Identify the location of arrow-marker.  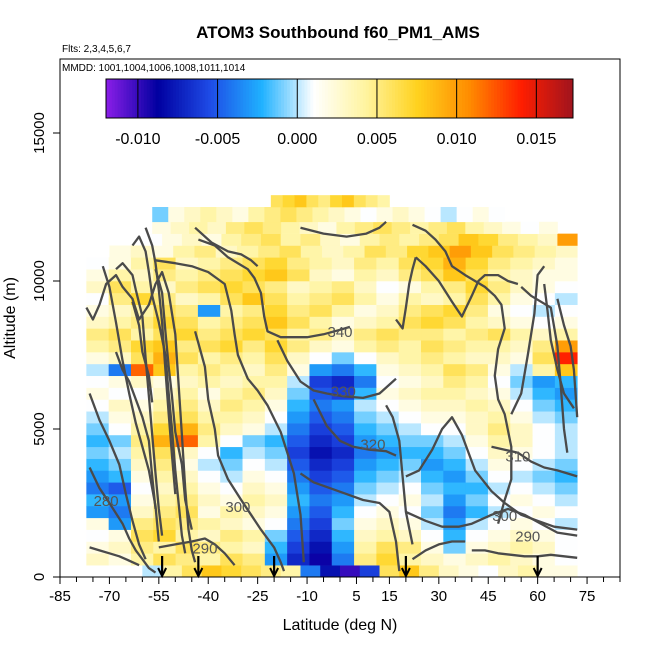
(162, 567).